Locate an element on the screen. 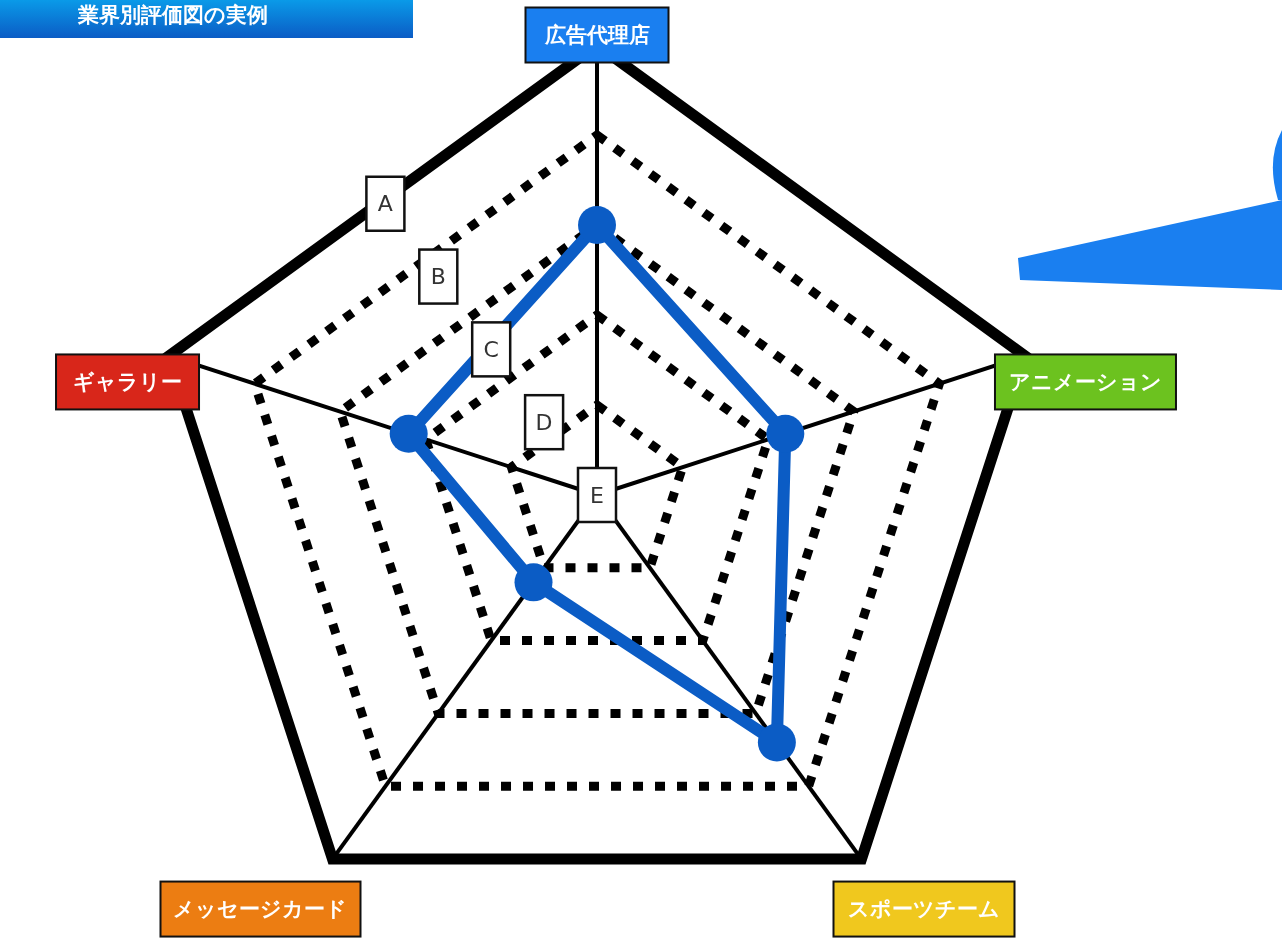 The image size is (1282, 943). chart-title: 業界別評価図の実例 is located at coordinates (206, 19).